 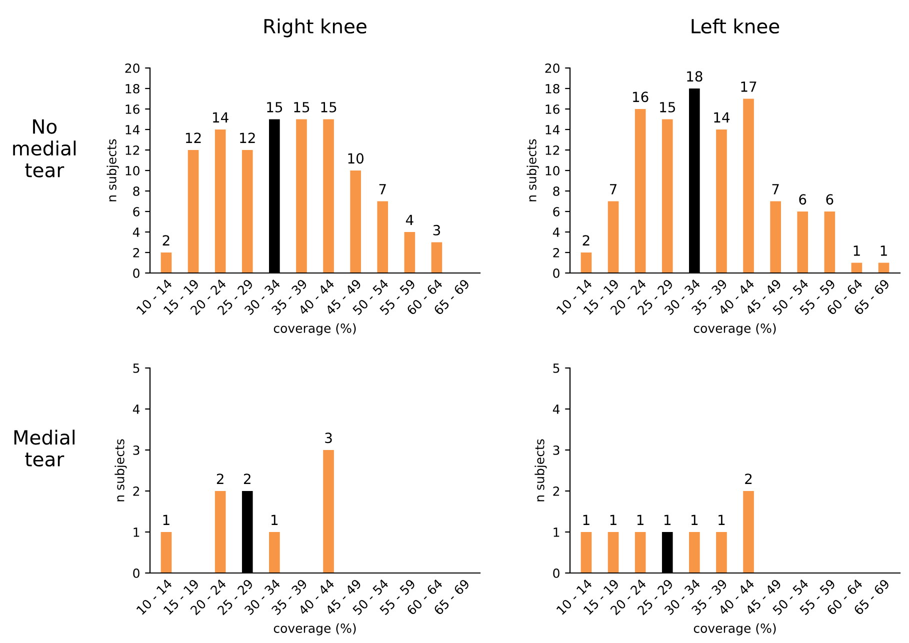 I want to click on y-tick-label: 12, so click(x=133, y=150).